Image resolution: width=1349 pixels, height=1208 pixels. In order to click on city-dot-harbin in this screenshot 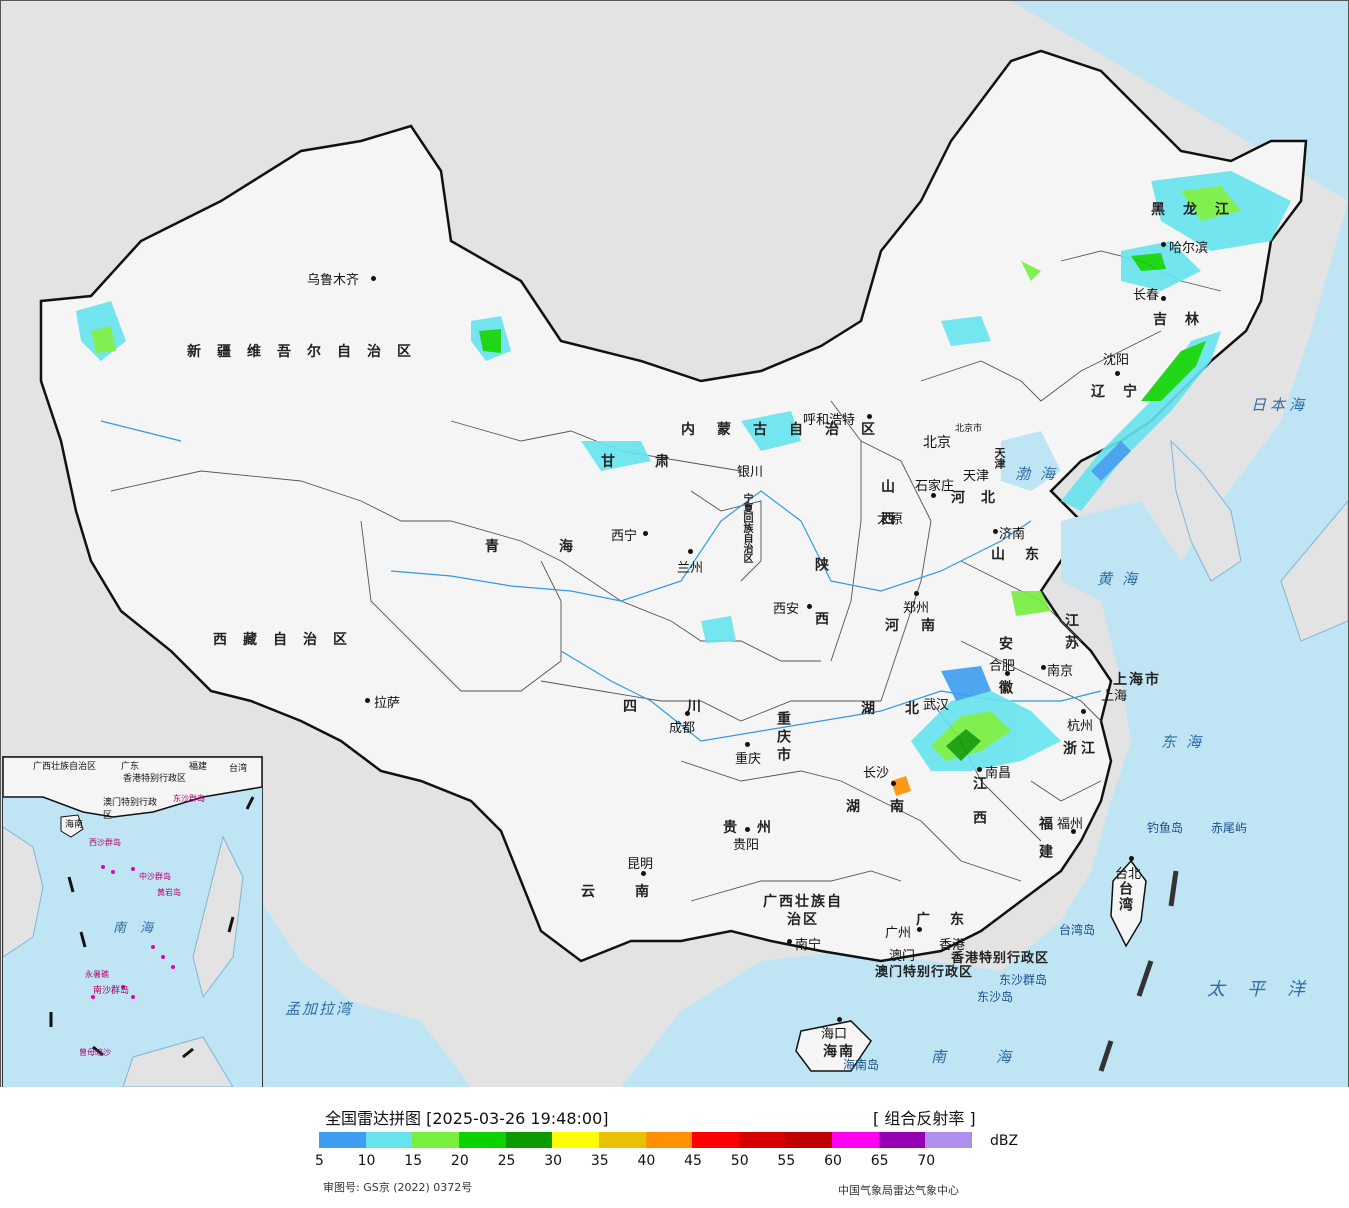, I will do `click(1163, 244)`.